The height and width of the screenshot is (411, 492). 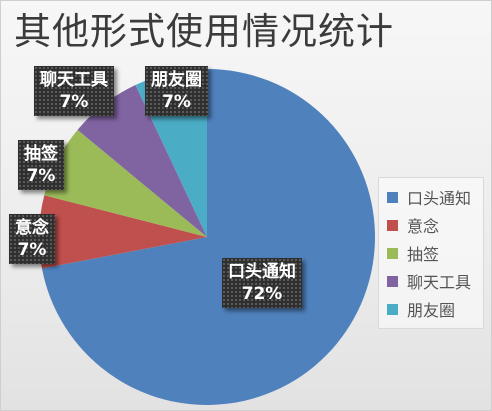 I want to click on data-label-2: 抽签 7%, so click(x=41, y=165).